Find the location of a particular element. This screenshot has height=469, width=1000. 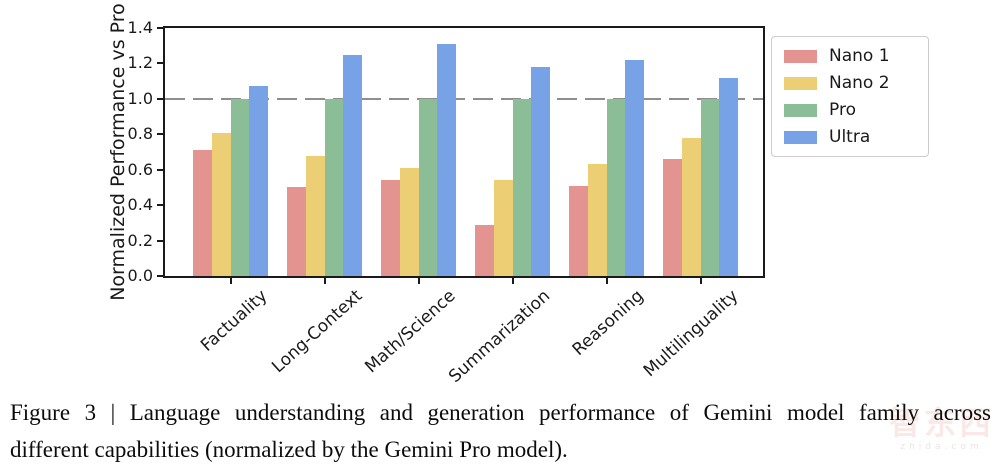

bar-nano-1-factuality is located at coordinates (202, 213).